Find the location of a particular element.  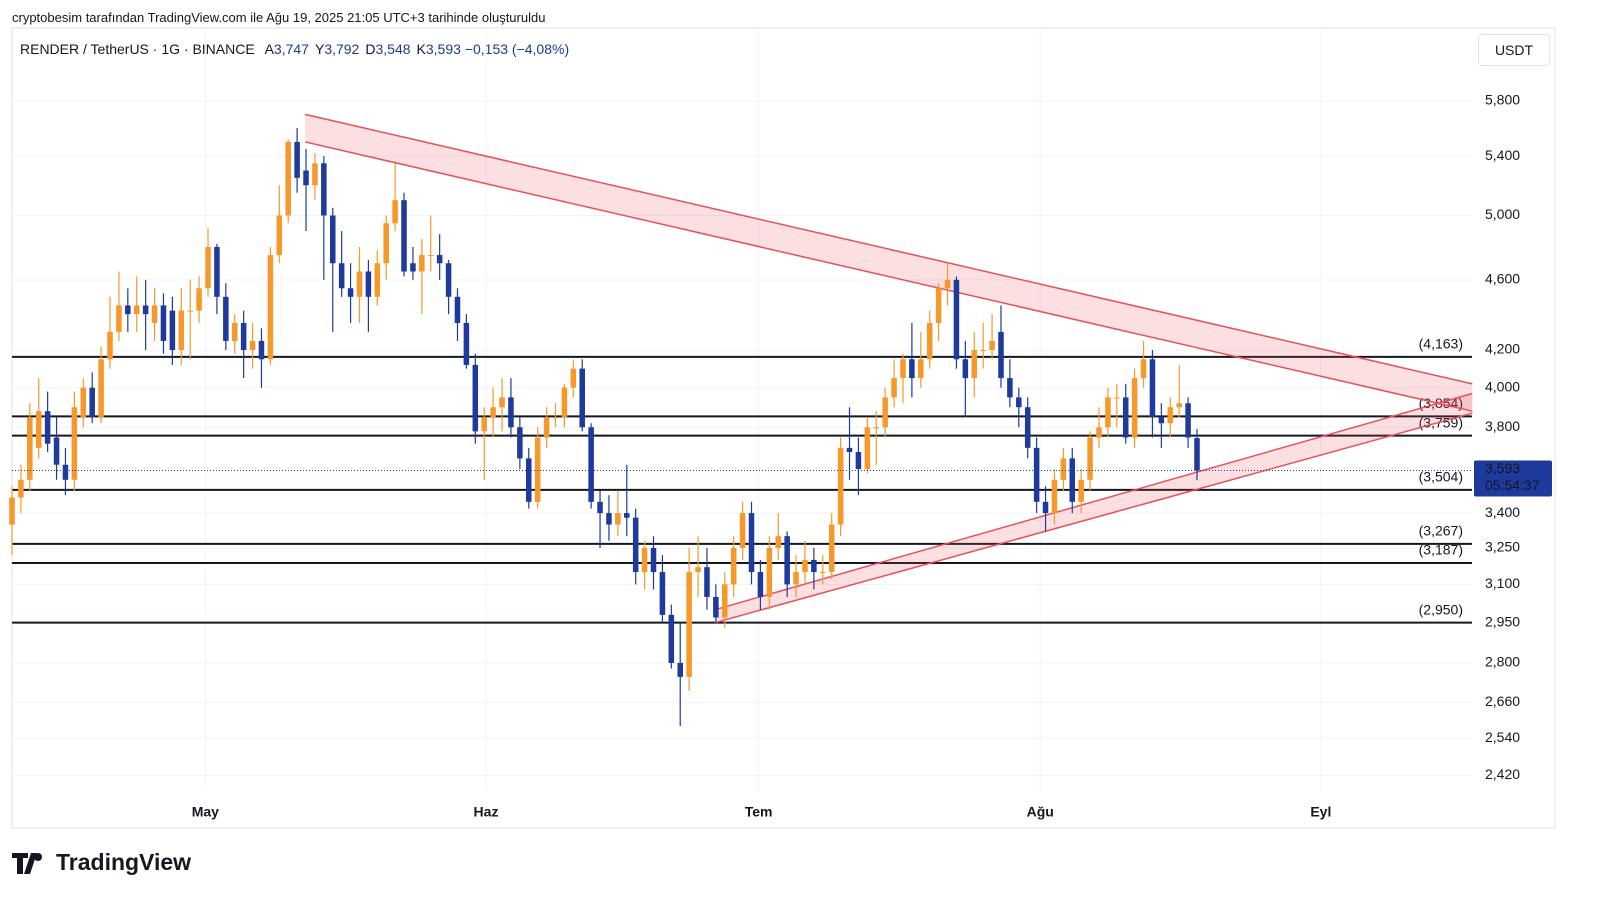

y-tick-label: 5,400 is located at coordinates (1502, 155).